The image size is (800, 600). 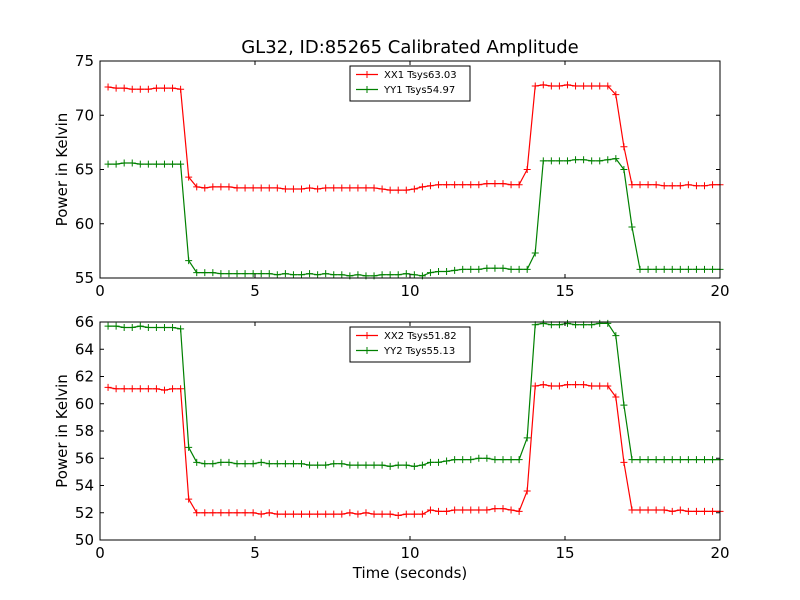 I want to click on y-tick-label: 58, so click(x=84, y=431).